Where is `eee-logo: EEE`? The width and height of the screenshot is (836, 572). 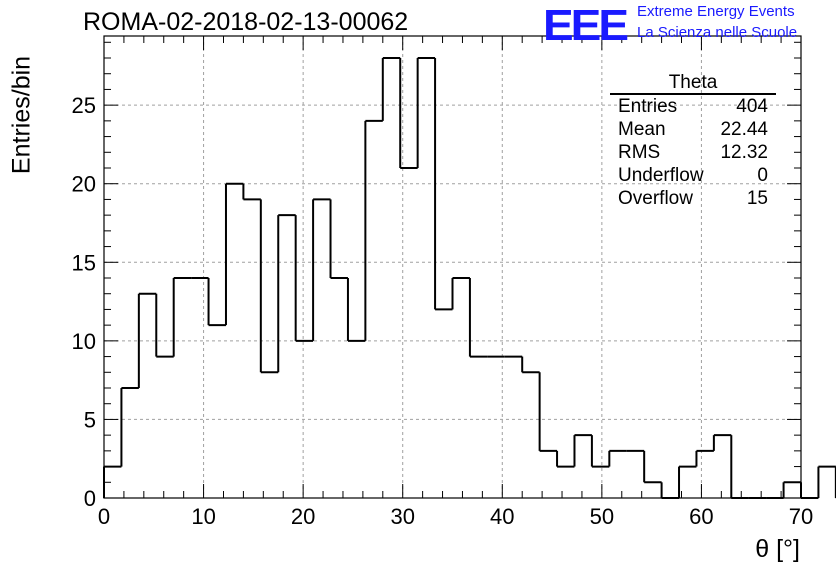 eee-logo: EEE is located at coordinates (586, 25).